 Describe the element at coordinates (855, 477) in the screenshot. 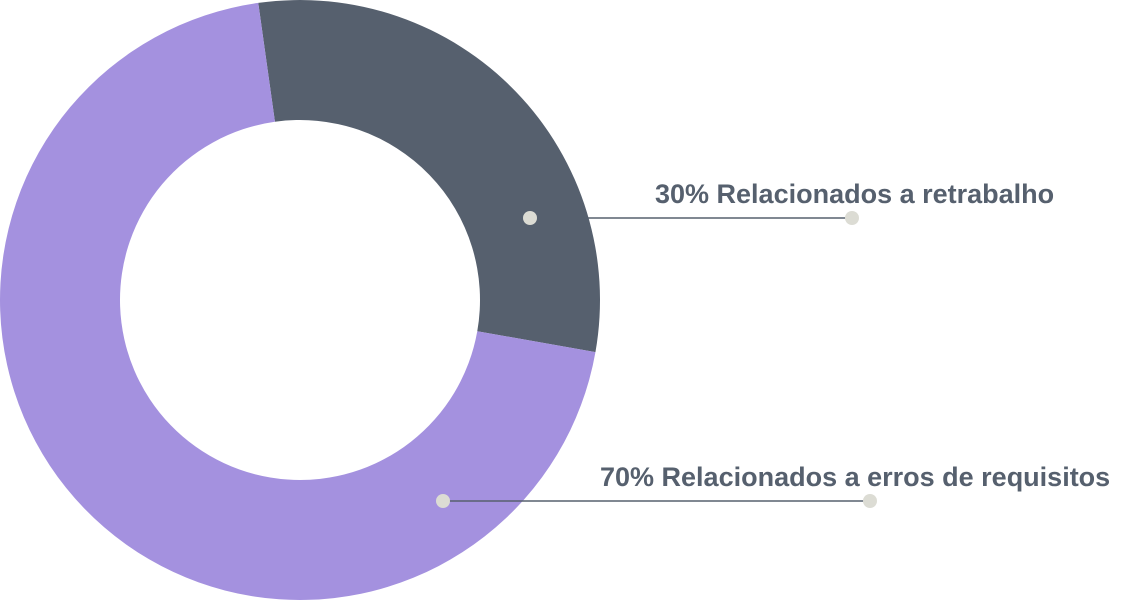

I see `slice-label-2: 70% Relacionados a erros de requisitos` at that location.